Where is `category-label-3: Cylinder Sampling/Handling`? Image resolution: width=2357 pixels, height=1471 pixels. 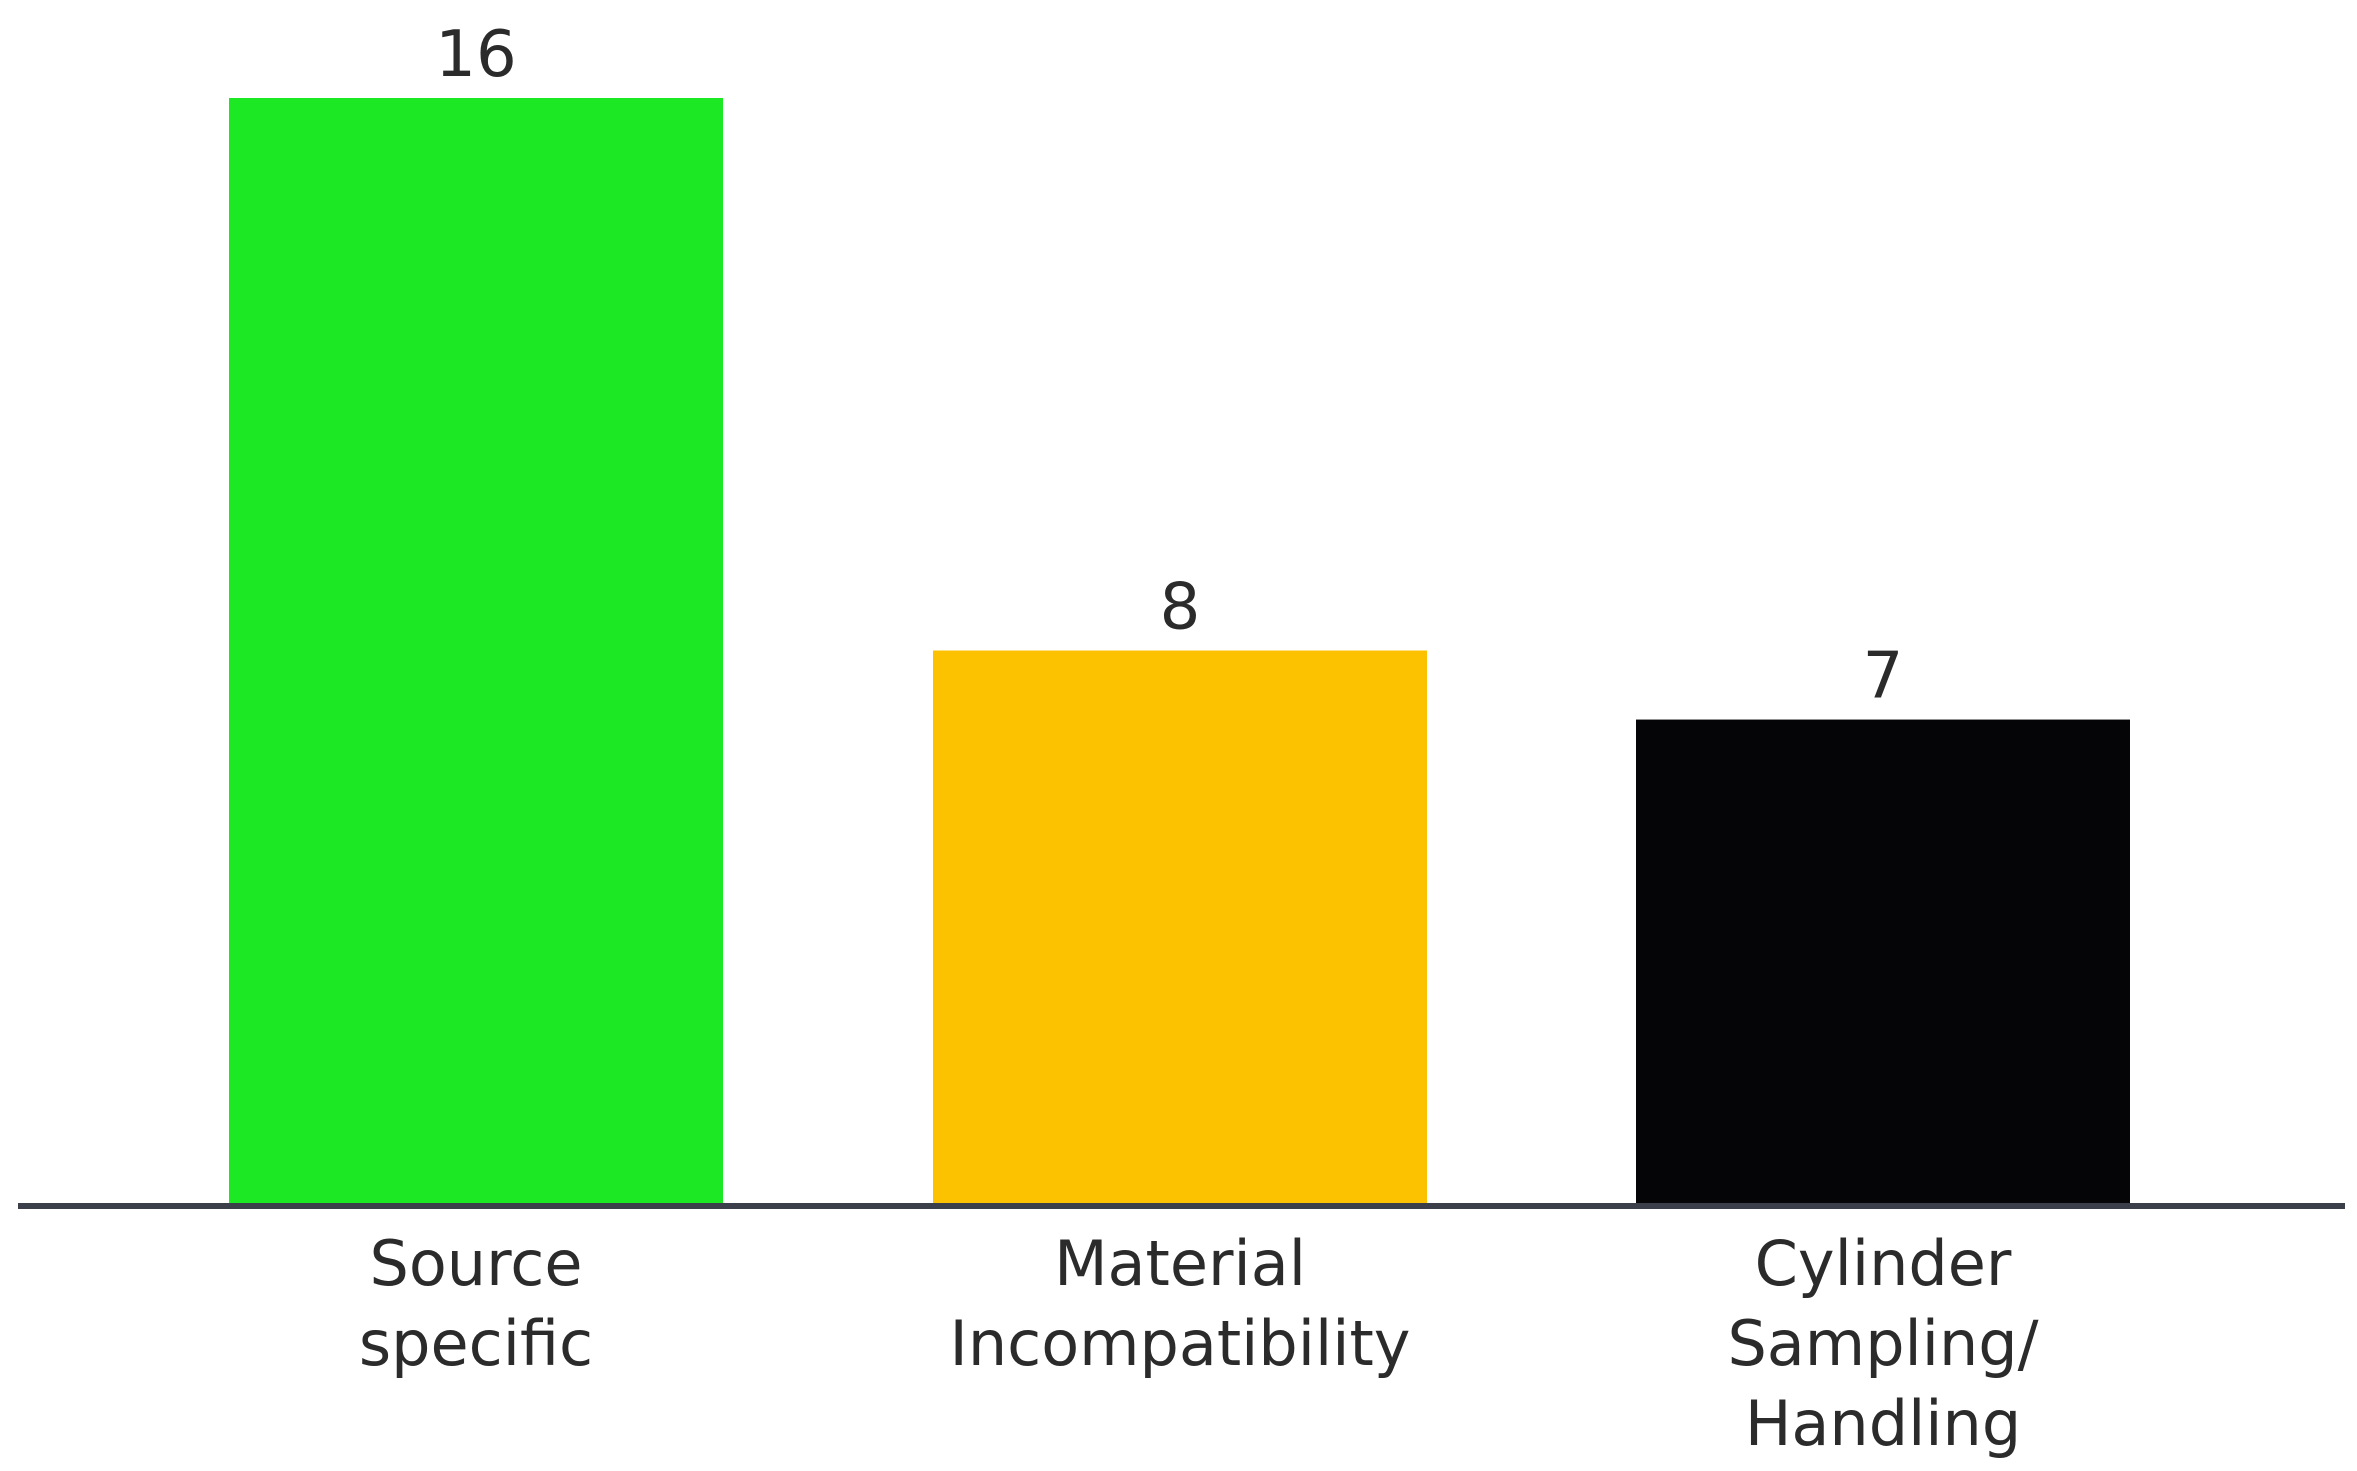
category-label-3: Cylinder Sampling/Handling is located at coordinates (1882, 1343).